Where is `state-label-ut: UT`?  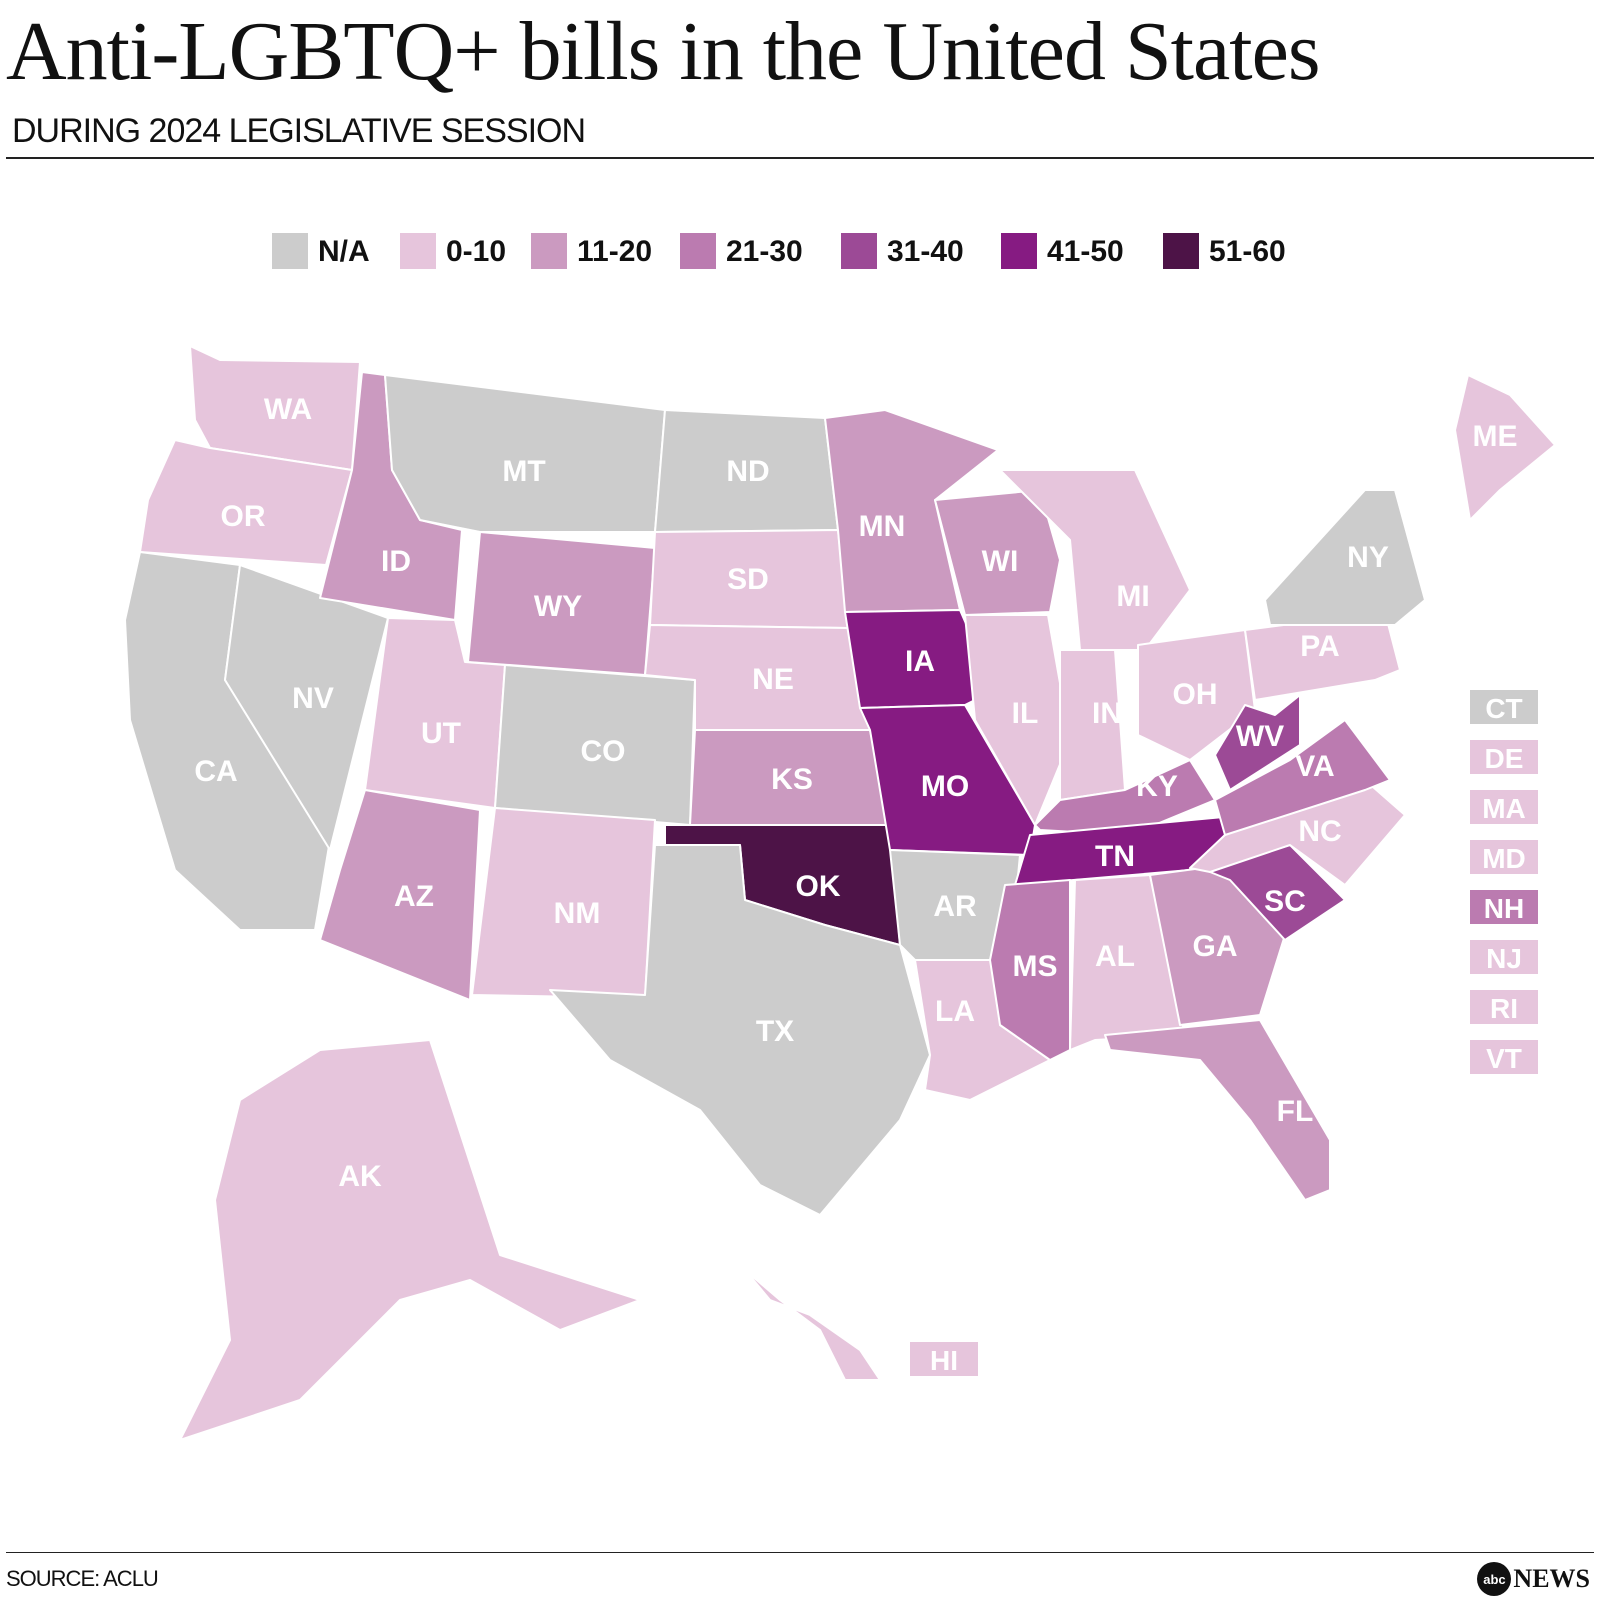 state-label-ut: UT is located at coordinates (441, 733).